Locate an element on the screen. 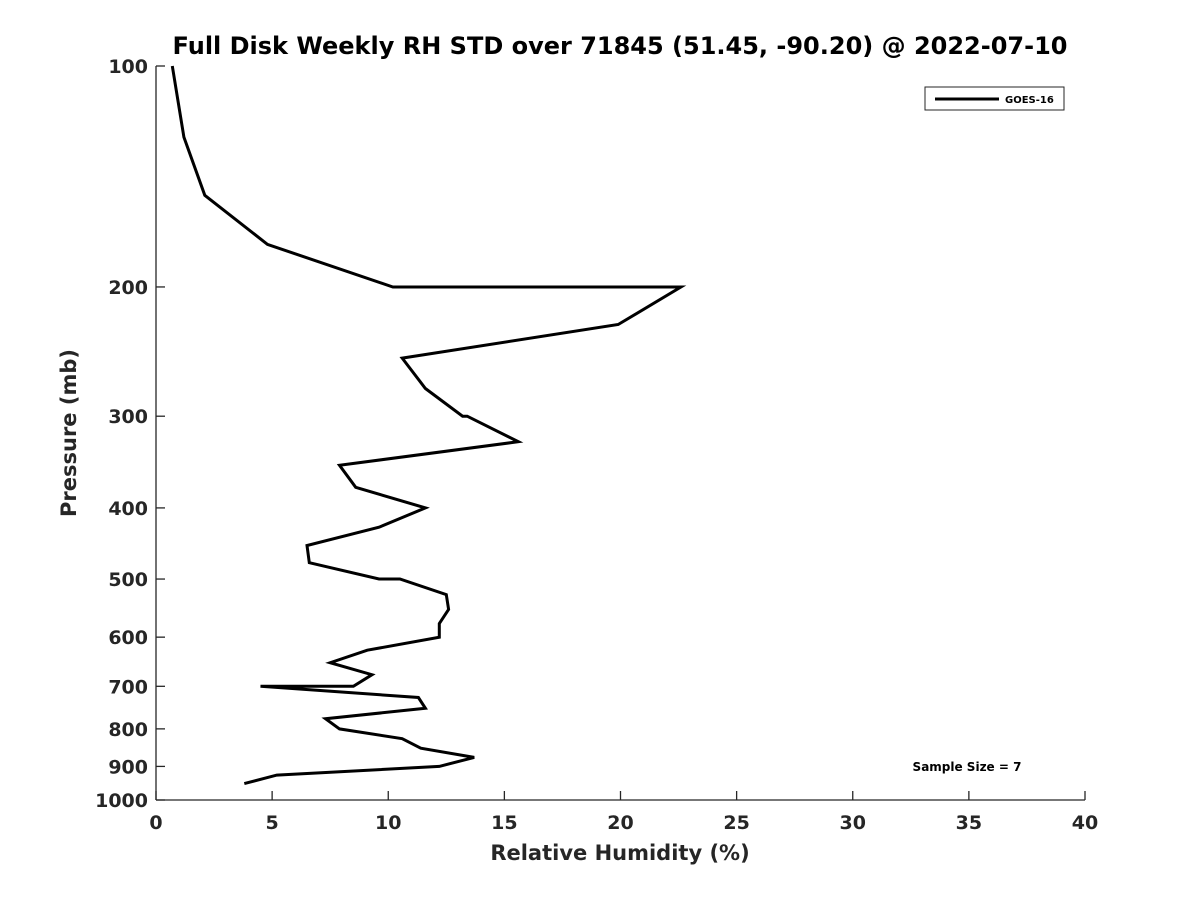 This screenshot has height=900, width=1200. x-tick-label: 10 is located at coordinates (388, 823).